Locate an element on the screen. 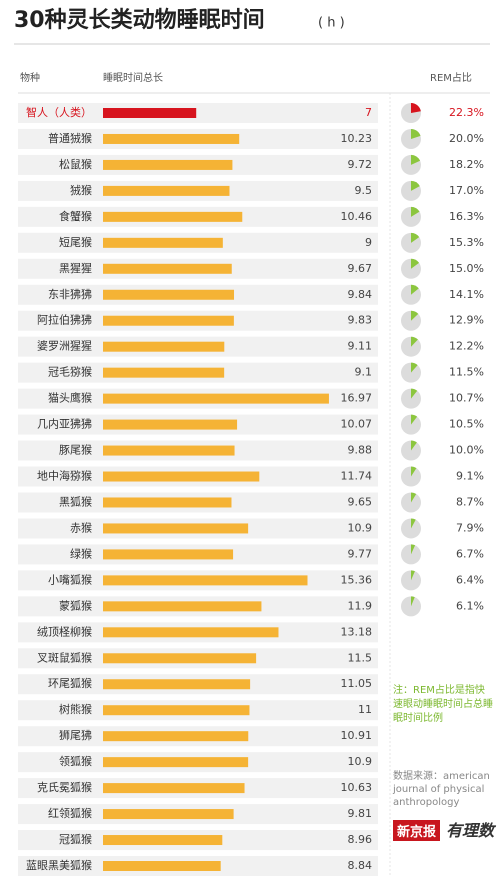 The width and height of the screenshot is (503, 881). rem-label: 6.4% is located at coordinates (470, 579).